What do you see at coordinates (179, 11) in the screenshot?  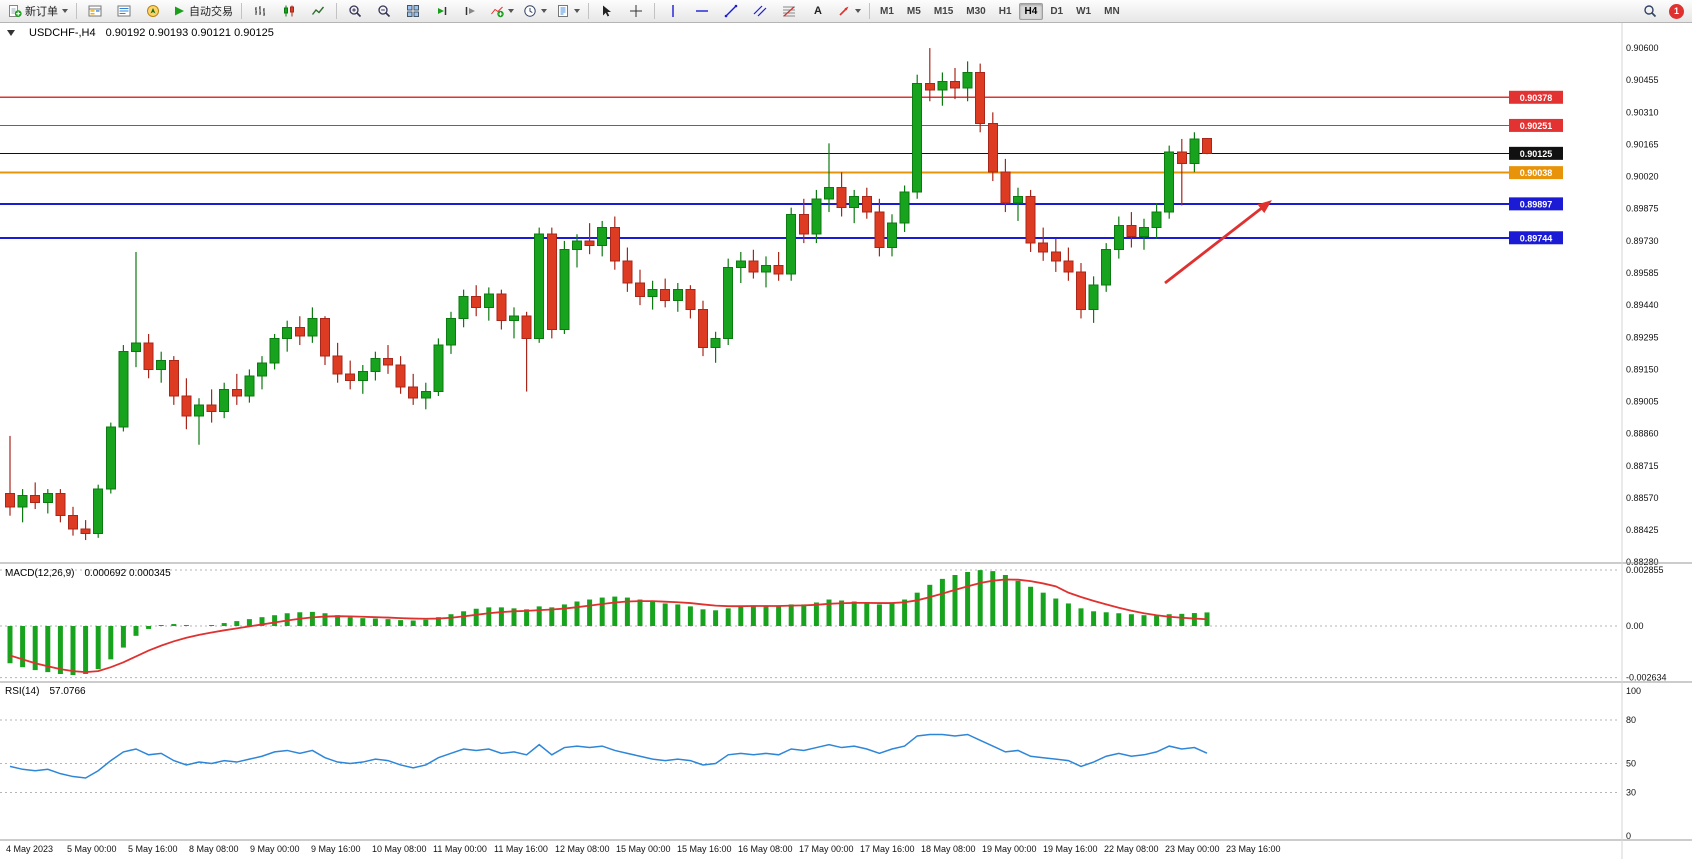 I see `play-icon` at bounding box center [179, 11].